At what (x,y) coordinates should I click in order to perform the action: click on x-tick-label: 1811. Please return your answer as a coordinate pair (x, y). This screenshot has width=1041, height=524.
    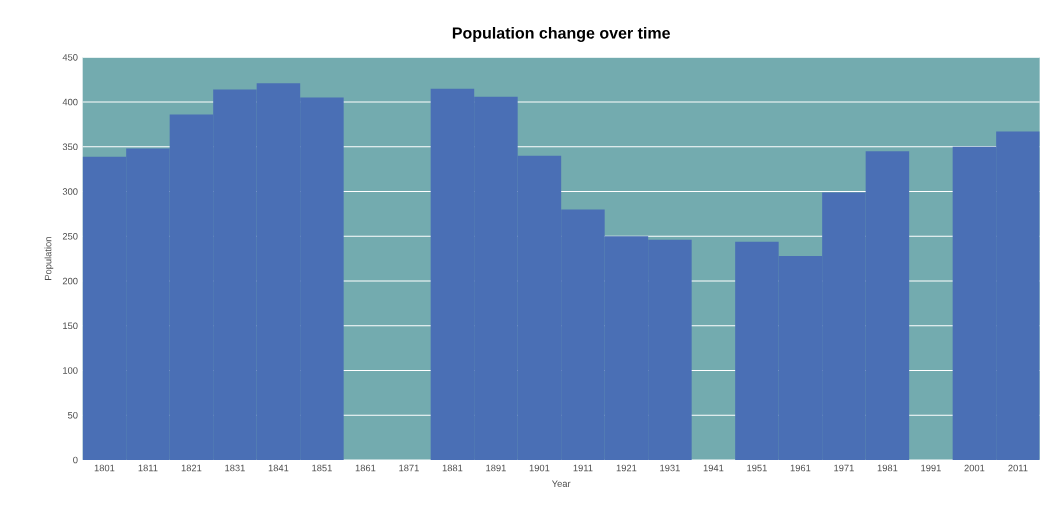
    Looking at the image, I should click on (148, 468).